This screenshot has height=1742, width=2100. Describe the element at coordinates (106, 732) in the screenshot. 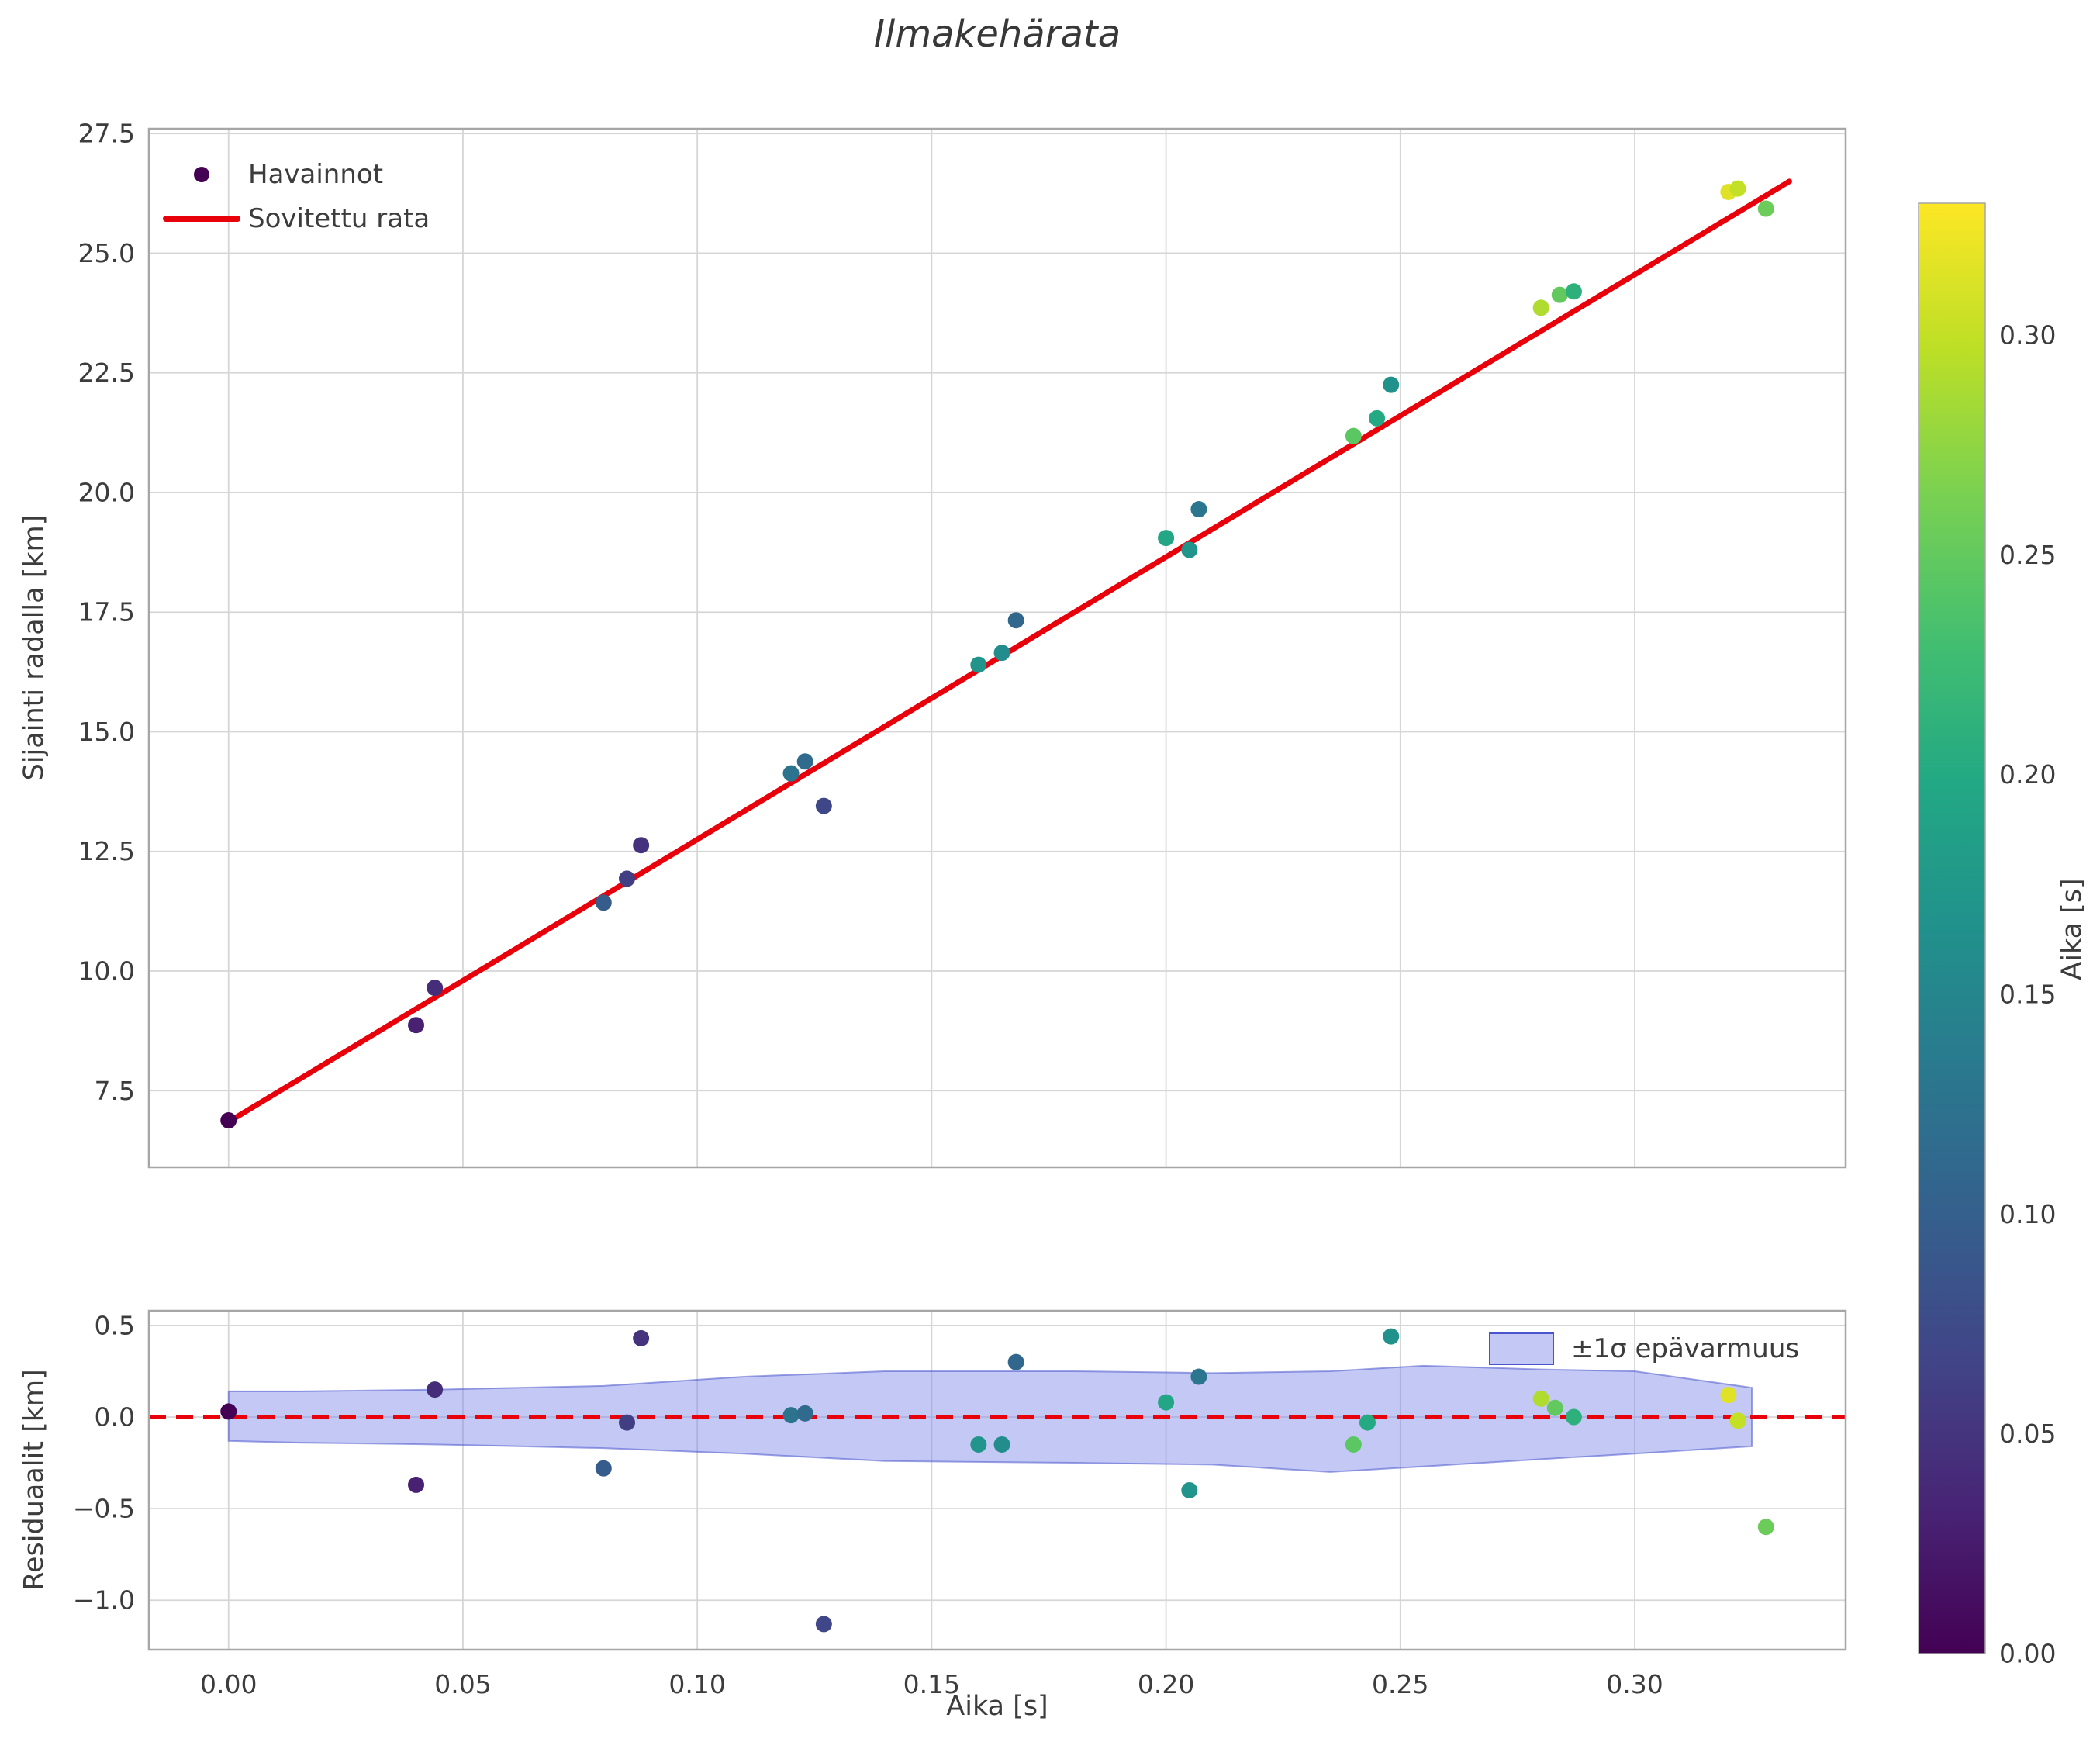

I see `svg-text: 15.0` at that location.